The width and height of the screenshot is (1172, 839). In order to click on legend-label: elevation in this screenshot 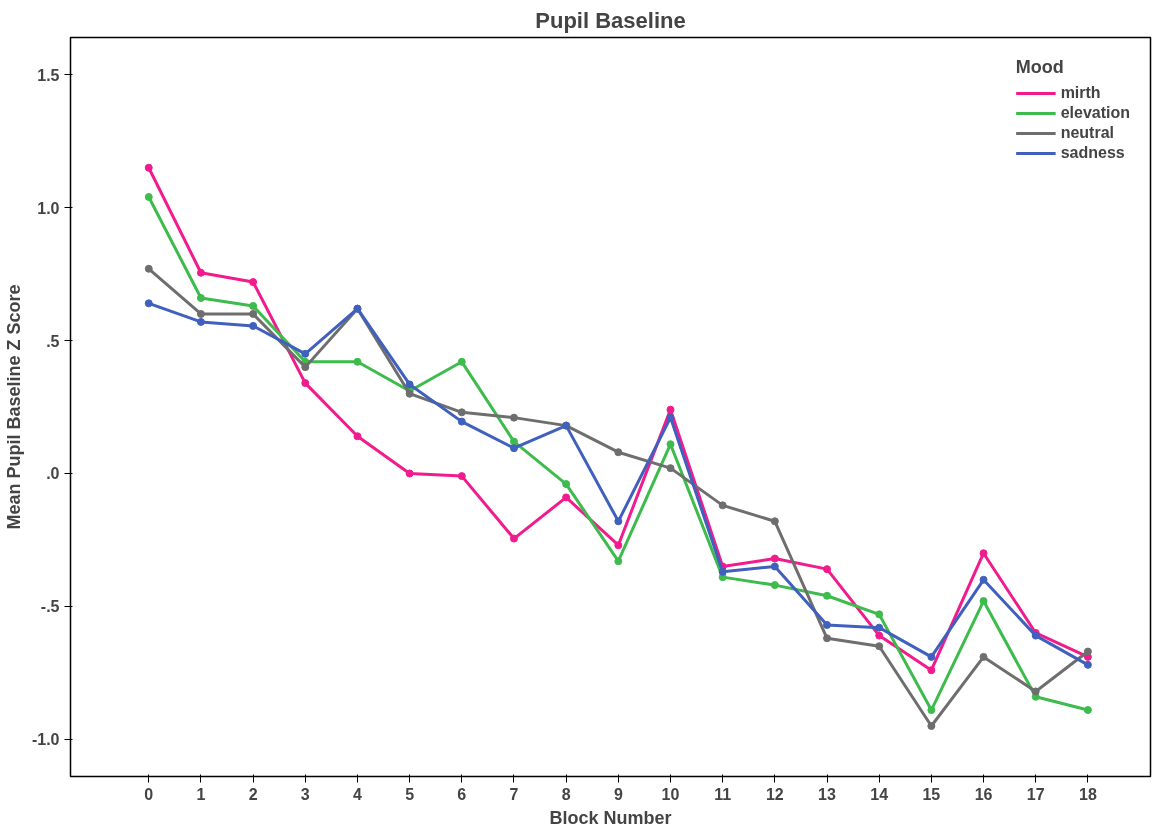, I will do `click(1095, 113)`.